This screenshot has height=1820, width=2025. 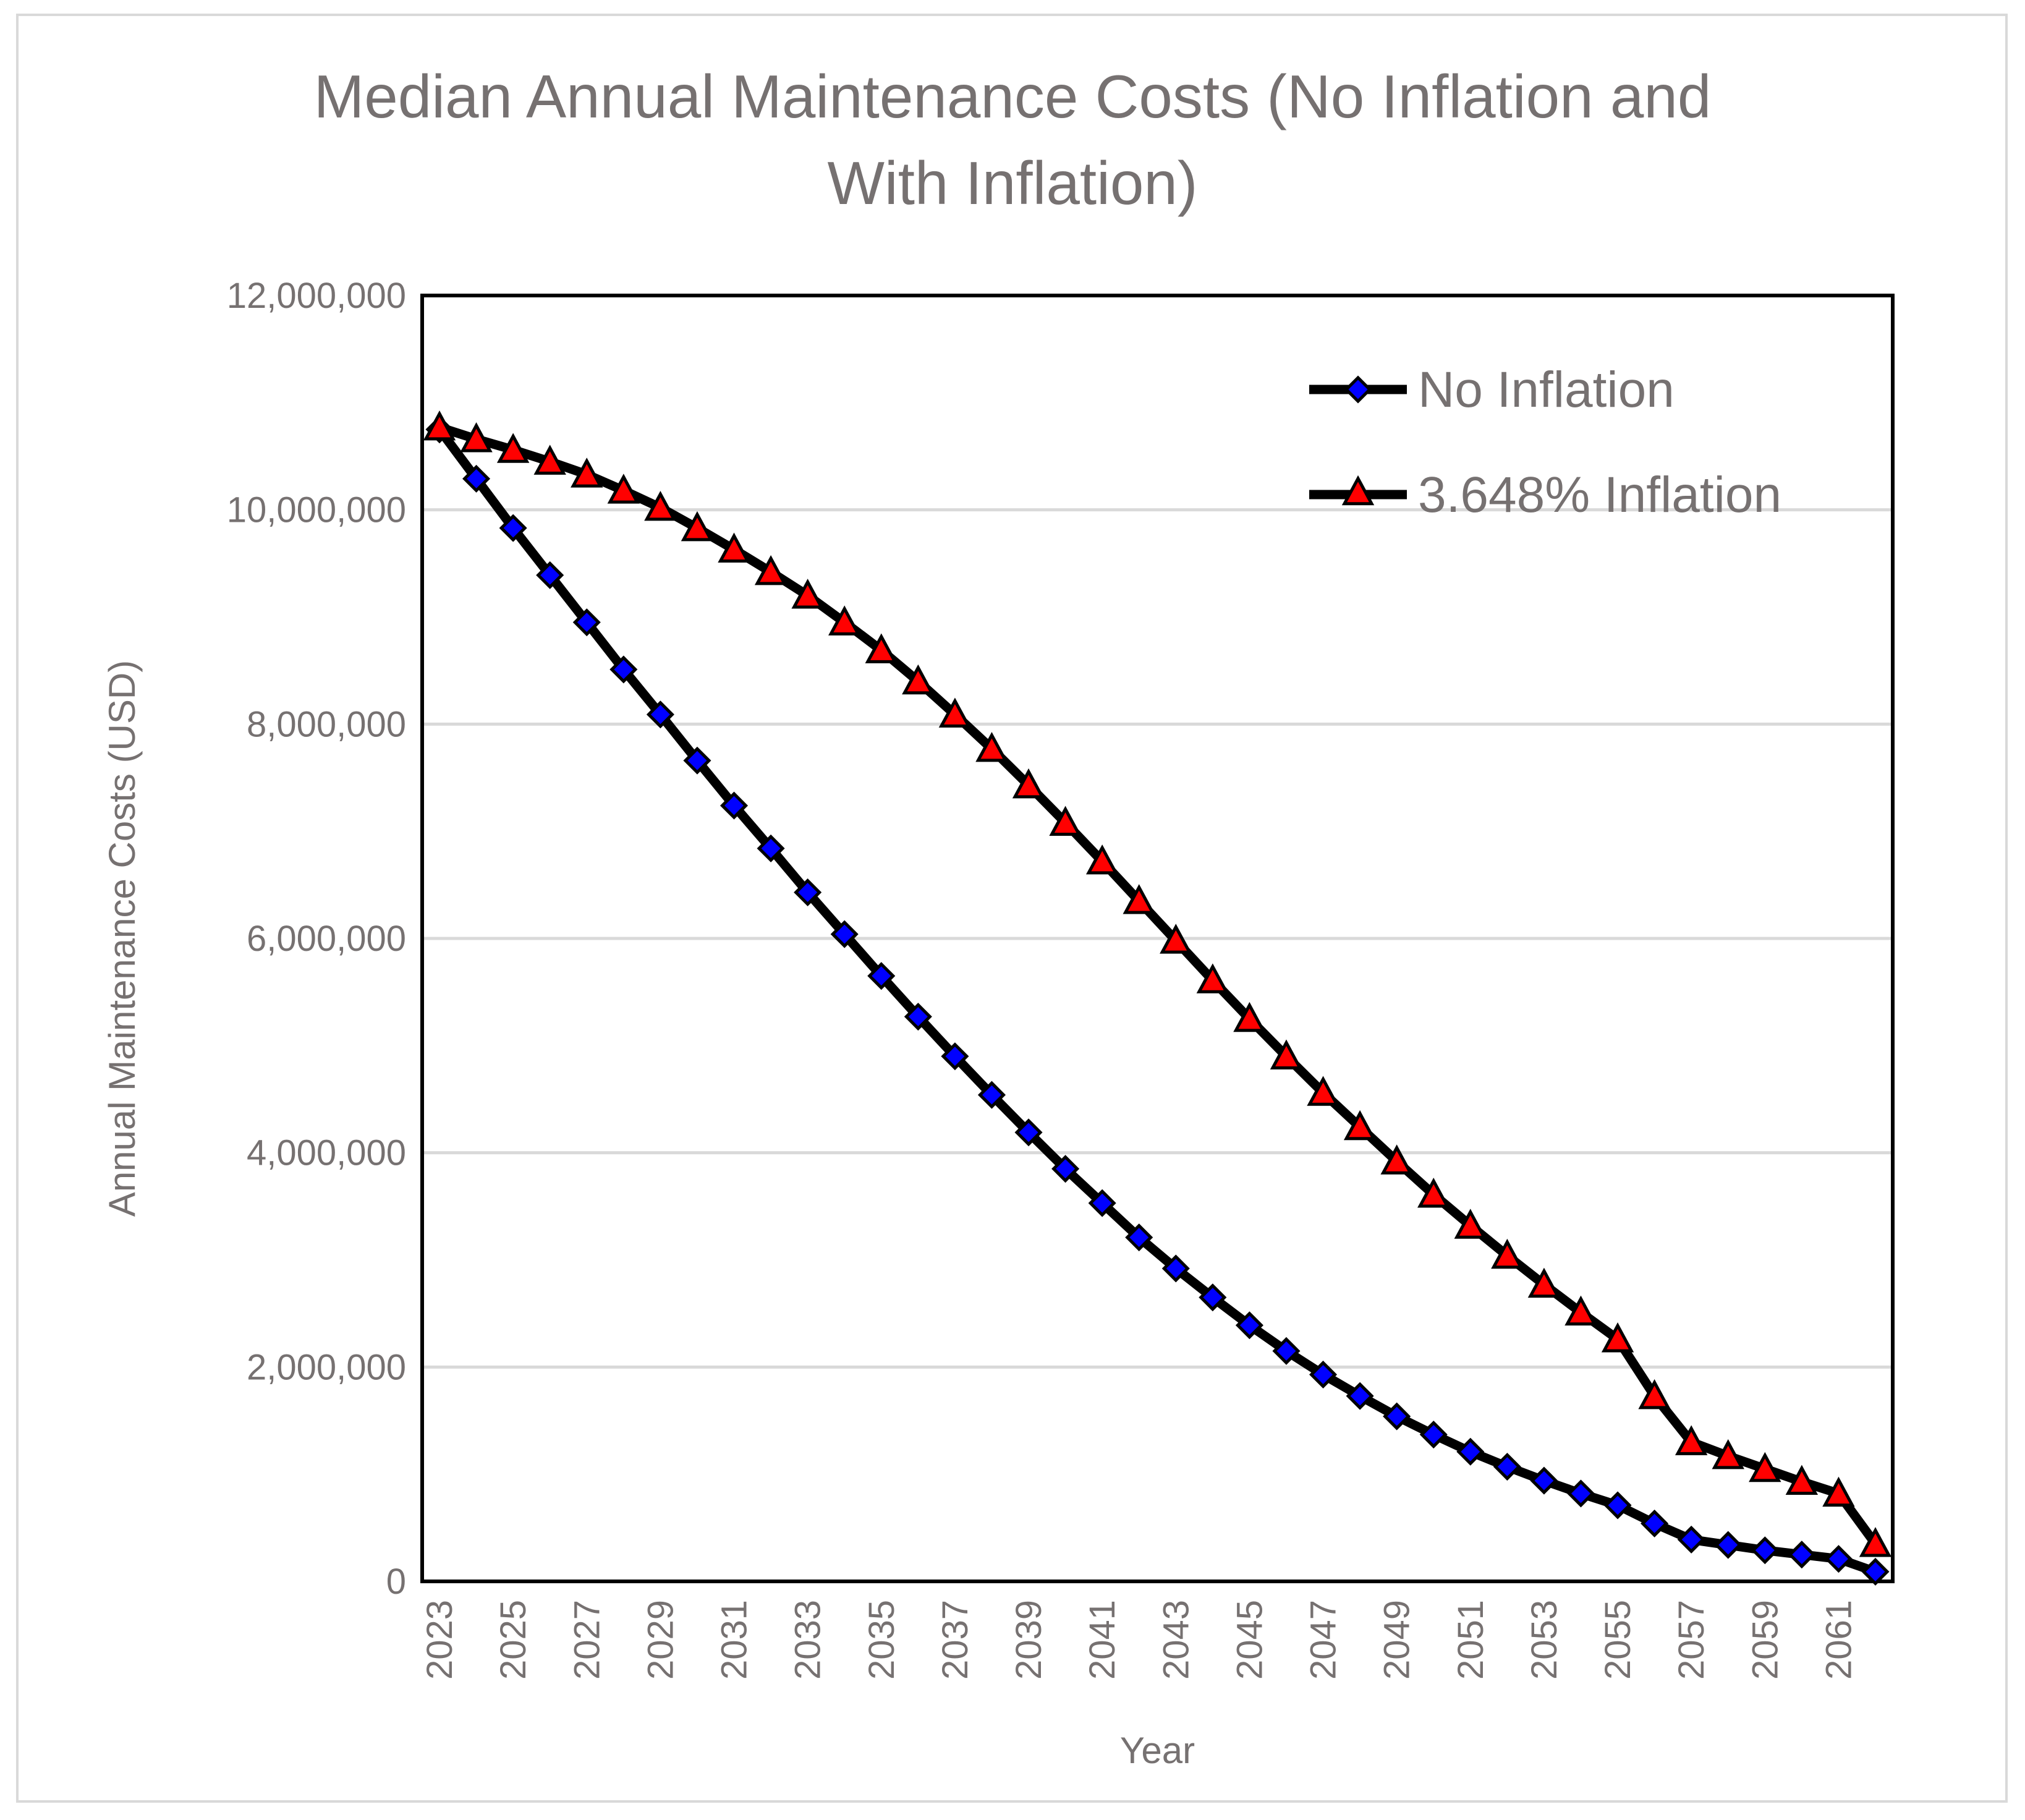 I want to click on x-tick-label: 2053, so click(x=1544, y=1640).